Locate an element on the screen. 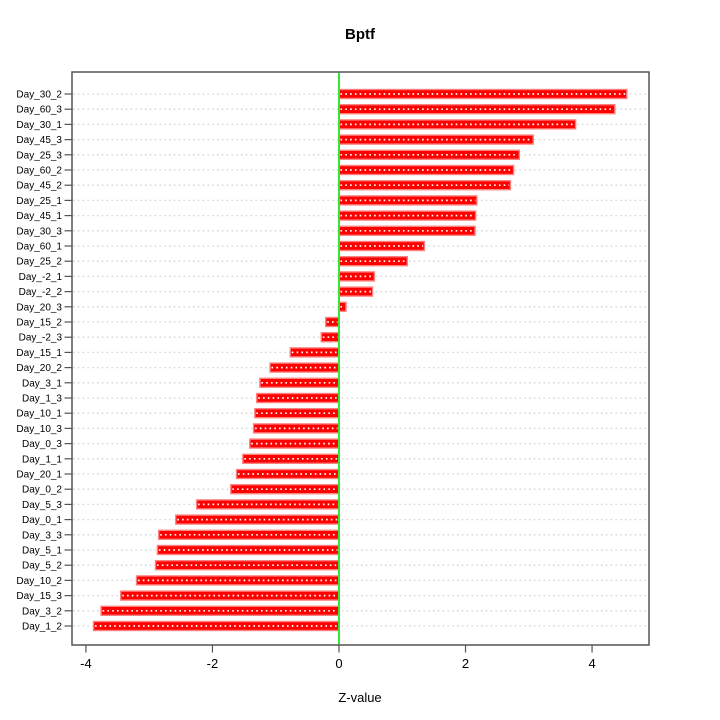 The height and width of the screenshot is (720, 720). y-tick-label: Day_15_1 is located at coordinates (39, 353).